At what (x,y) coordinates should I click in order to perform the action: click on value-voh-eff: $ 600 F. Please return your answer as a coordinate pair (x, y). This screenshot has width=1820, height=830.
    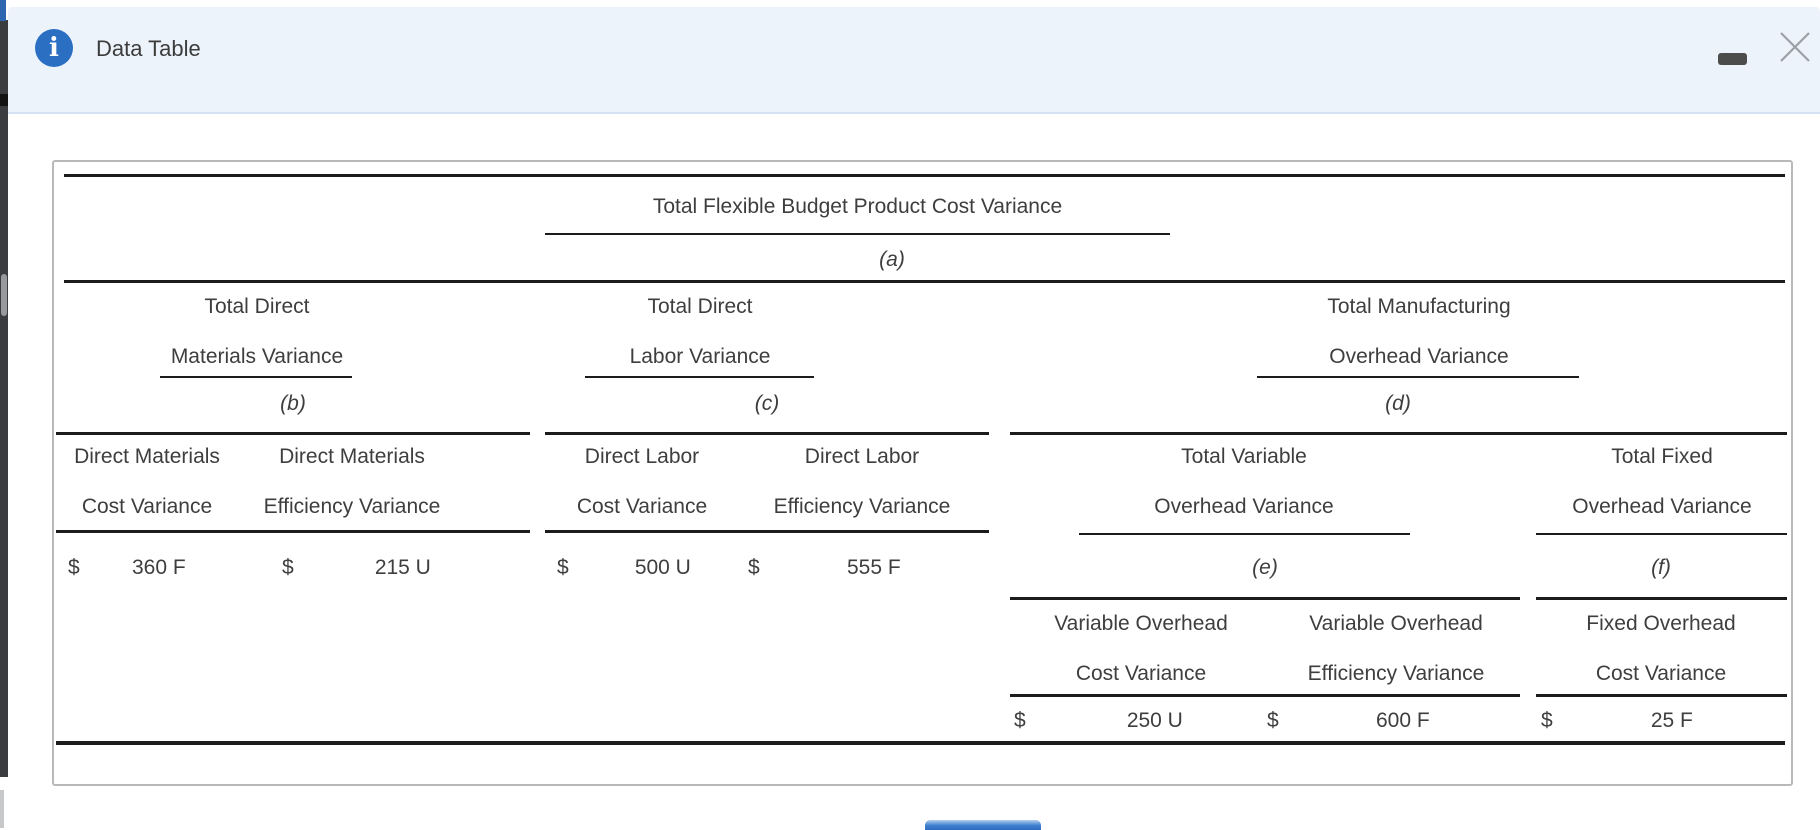
    Looking at the image, I should click on (1397, 721).